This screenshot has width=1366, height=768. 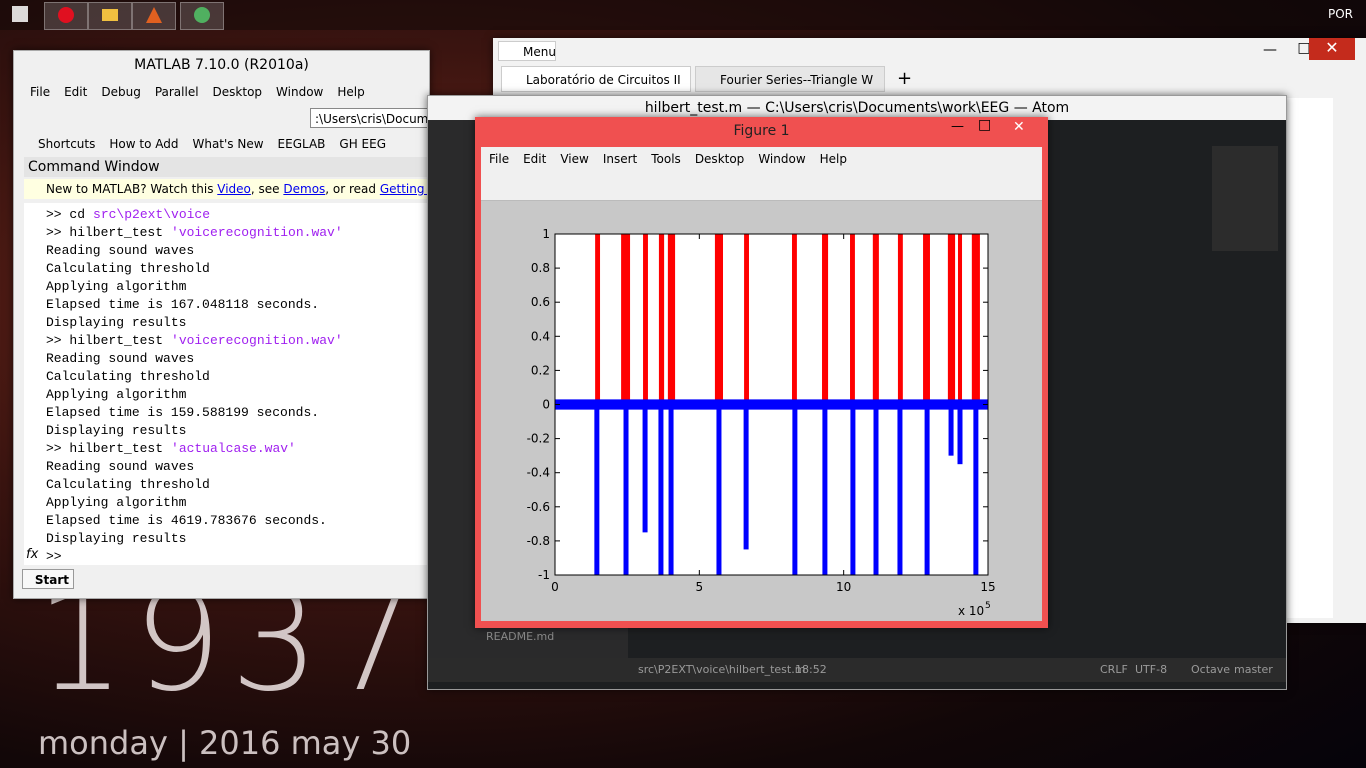 I want to click on command-line: >>, so click(x=237, y=556).